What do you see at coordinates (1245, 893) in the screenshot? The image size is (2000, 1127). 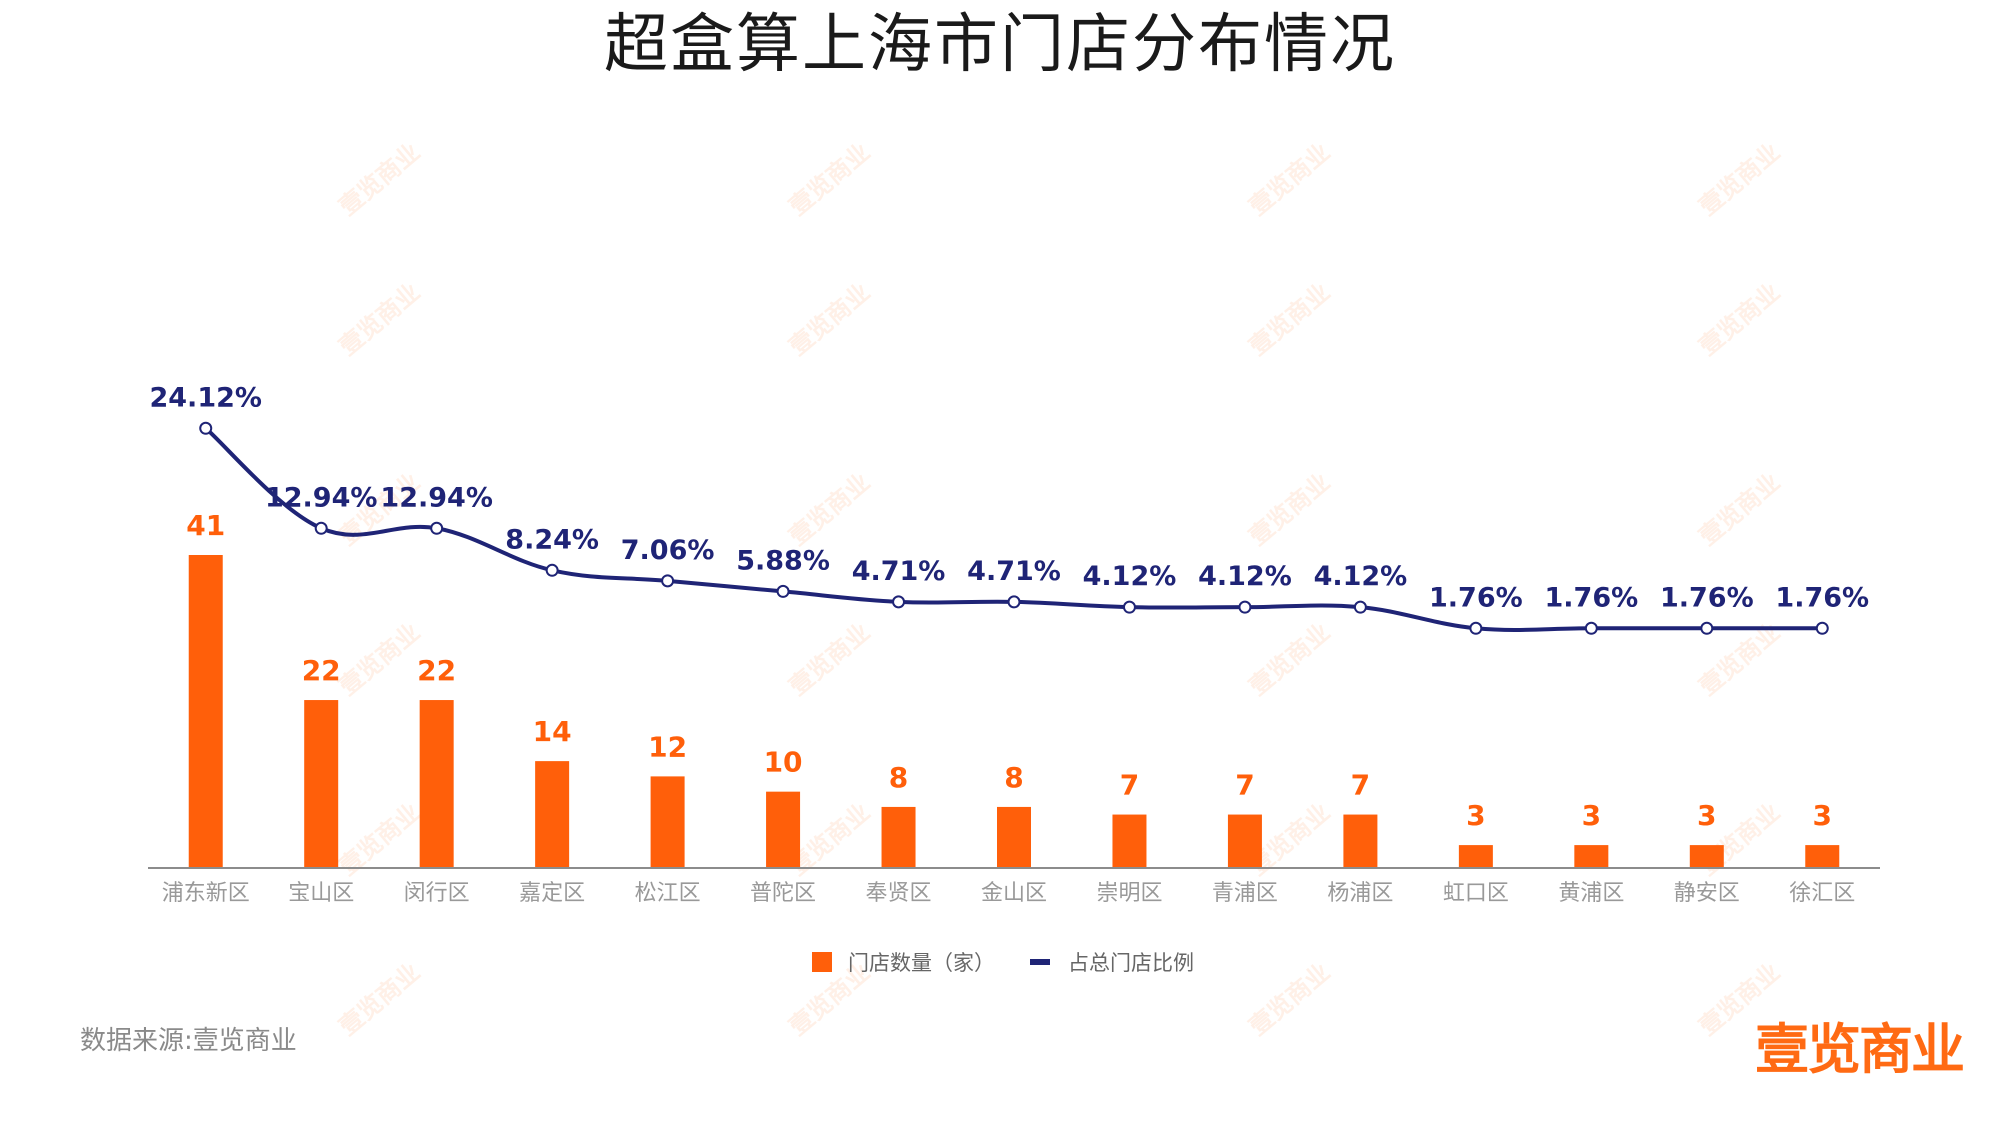 I see `x-tick-label: 青浦区` at bounding box center [1245, 893].